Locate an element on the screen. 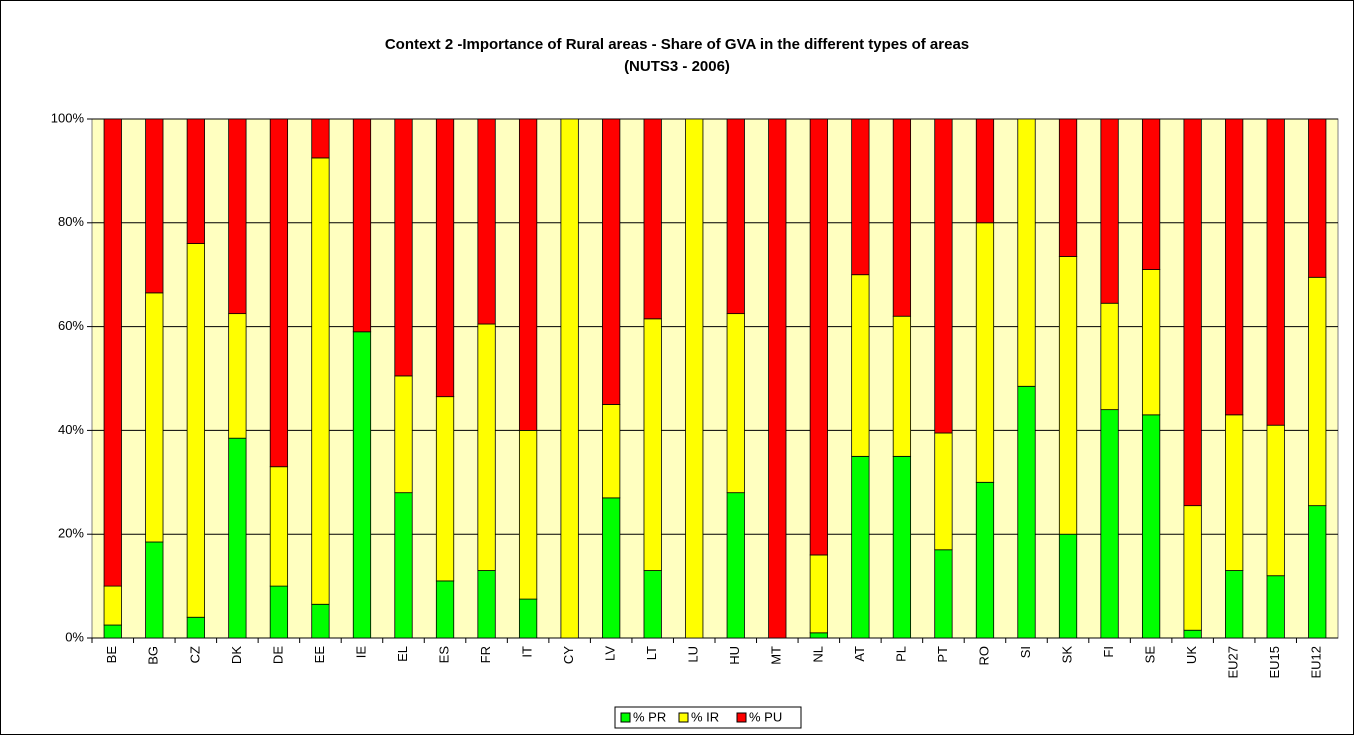 The width and height of the screenshot is (1354, 735). y-tick-label: 40% is located at coordinates (71, 429).